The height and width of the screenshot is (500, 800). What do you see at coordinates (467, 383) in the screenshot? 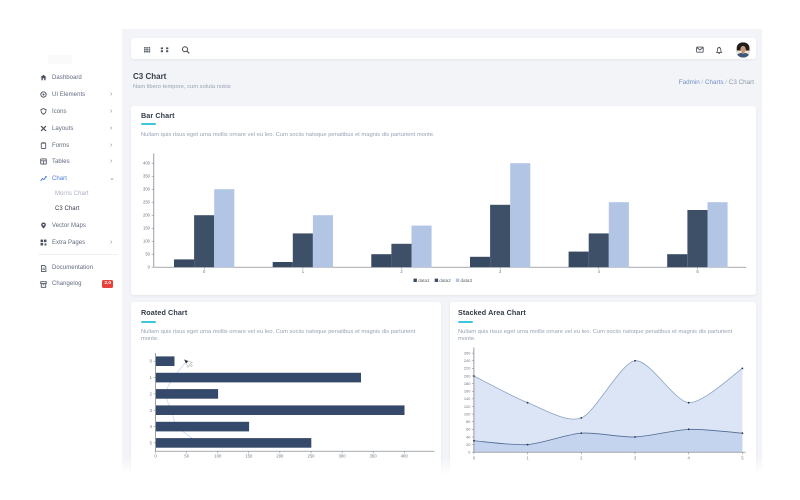
I see `svg-text: 180` at bounding box center [467, 383].